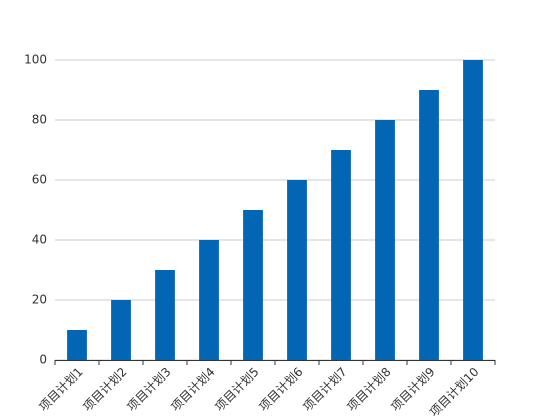  I want to click on y-tick-label: 60, so click(39, 180).